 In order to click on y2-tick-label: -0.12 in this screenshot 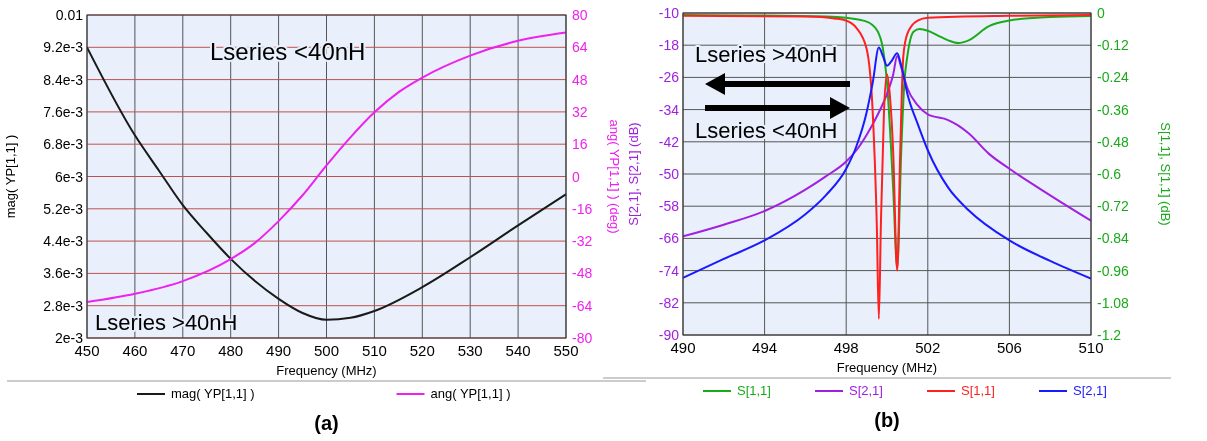, I will do `click(1113, 45)`.